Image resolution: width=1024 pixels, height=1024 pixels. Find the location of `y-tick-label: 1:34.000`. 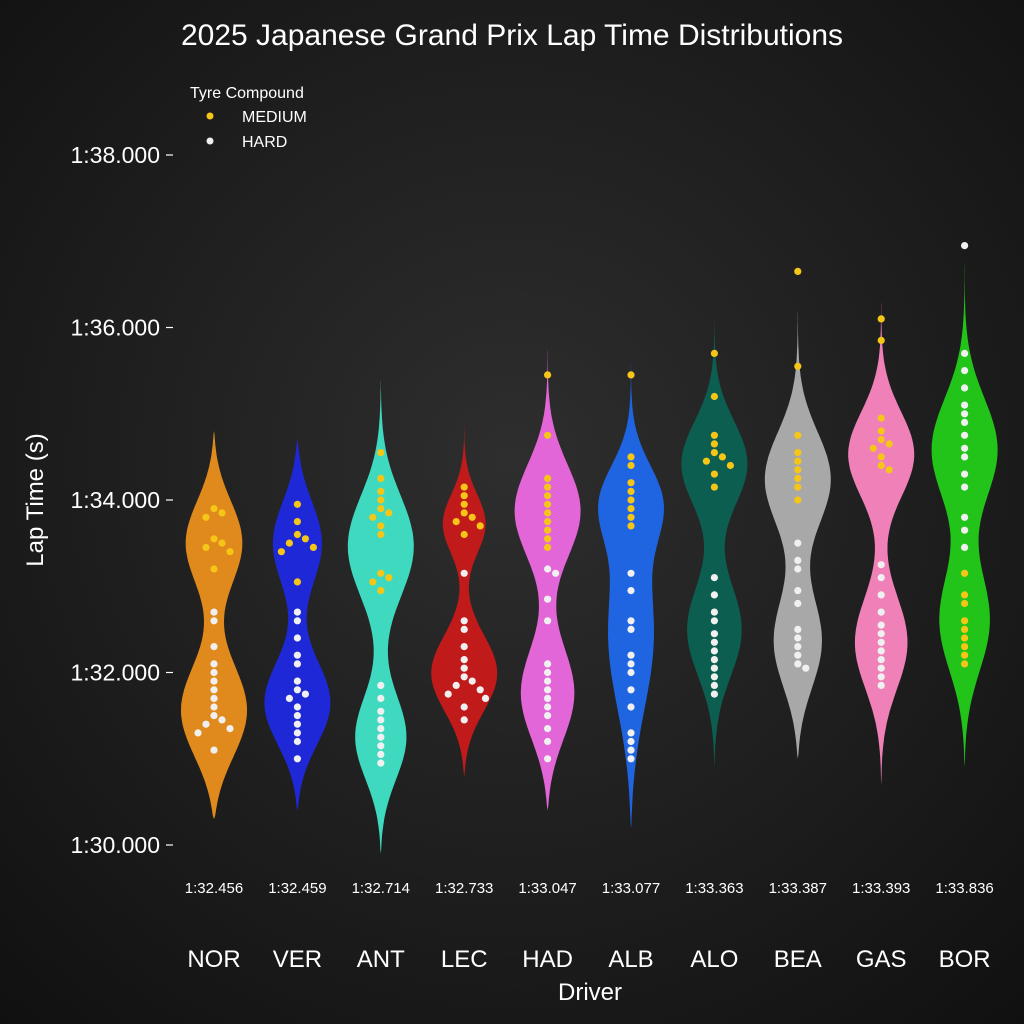

y-tick-label: 1:34.000 is located at coordinates (115, 500).